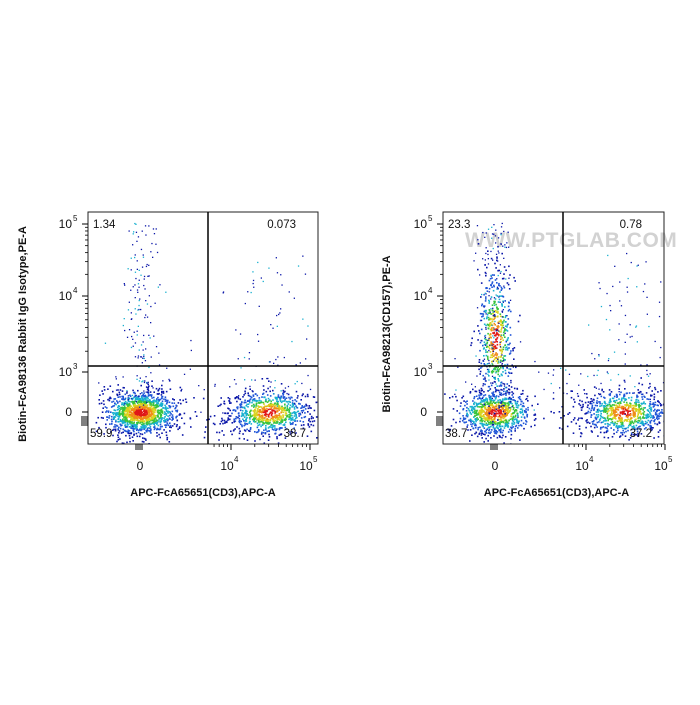 This screenshot has height=705, width=700. Describe the element at coordinates (571, 240) in the screenshot. I see `watermark: WWW.PTGLAB.COM` at that location.